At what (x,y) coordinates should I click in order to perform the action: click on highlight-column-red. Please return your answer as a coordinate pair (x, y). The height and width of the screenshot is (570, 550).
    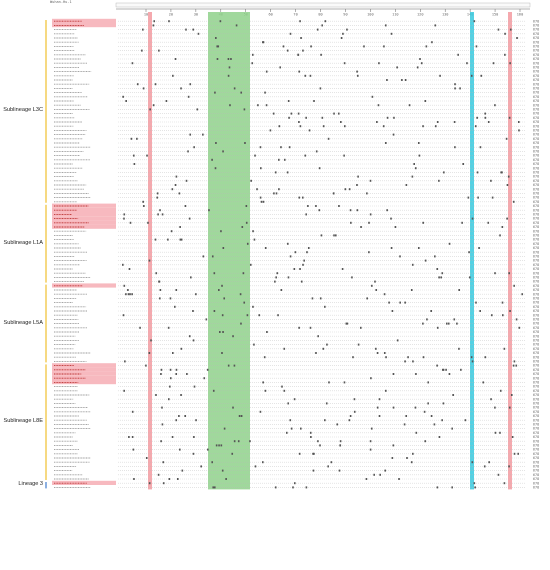
    Looking at the image, I should click on (510, 251).